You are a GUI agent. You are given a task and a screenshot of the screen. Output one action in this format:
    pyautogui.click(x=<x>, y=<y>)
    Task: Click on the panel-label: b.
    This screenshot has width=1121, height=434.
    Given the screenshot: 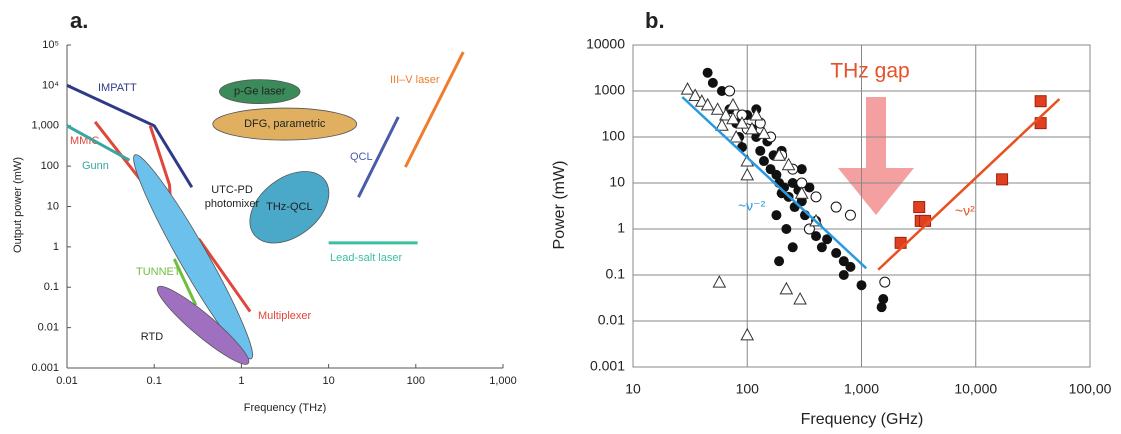 What is the action you would take?
    pyautogui.click(x=655, y=20)
    